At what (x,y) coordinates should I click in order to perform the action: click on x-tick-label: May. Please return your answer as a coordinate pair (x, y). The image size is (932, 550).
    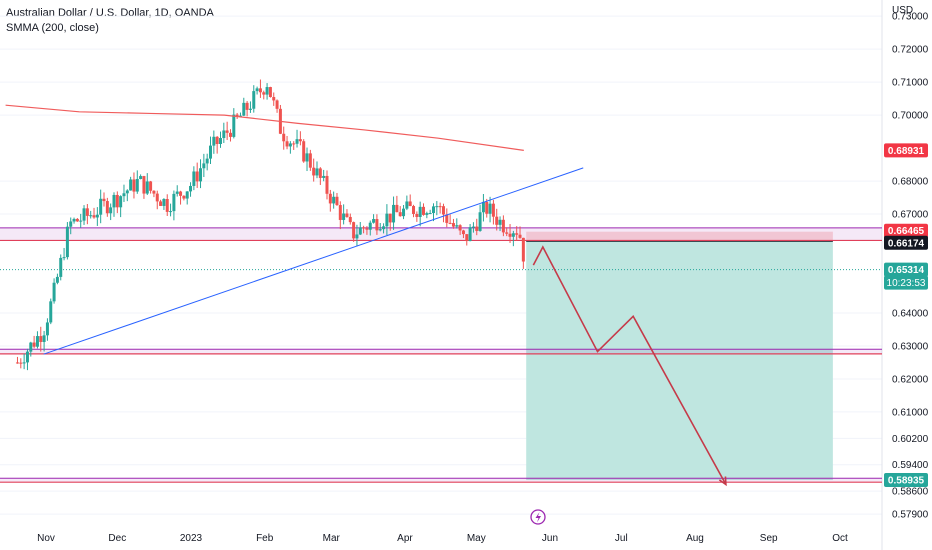
    Looking at the image, I should click on (476, 538).